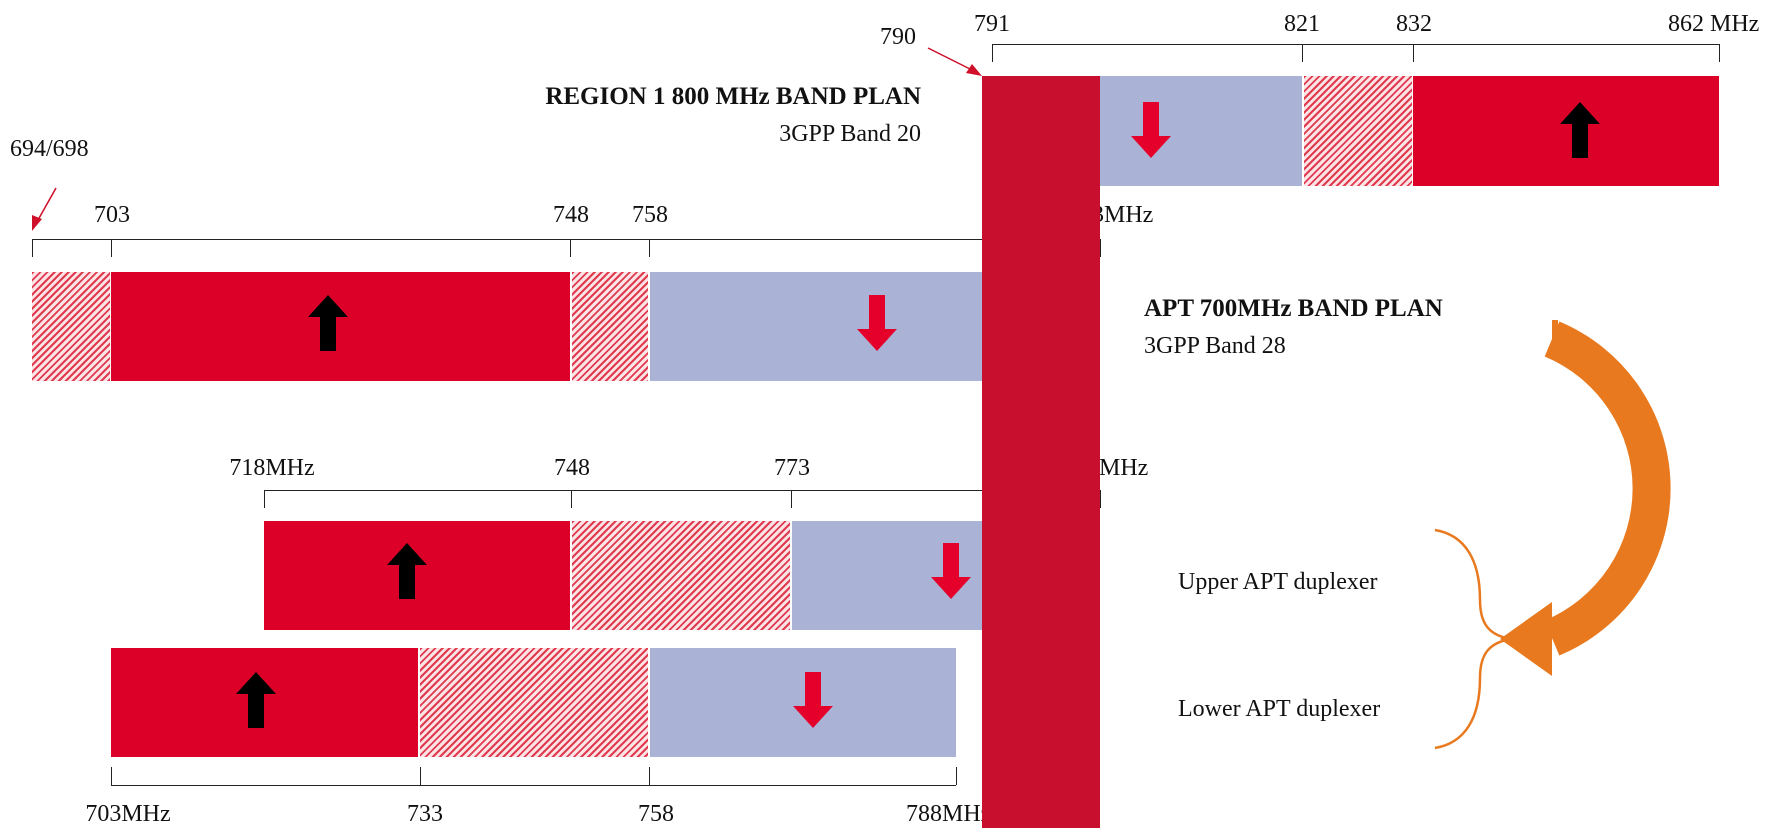  What do you see at coordinates (1293, 308) in the screenshot?
I see `apt-title: APT 700MHz BAND PLAN` at bounding box center [1293, 308].